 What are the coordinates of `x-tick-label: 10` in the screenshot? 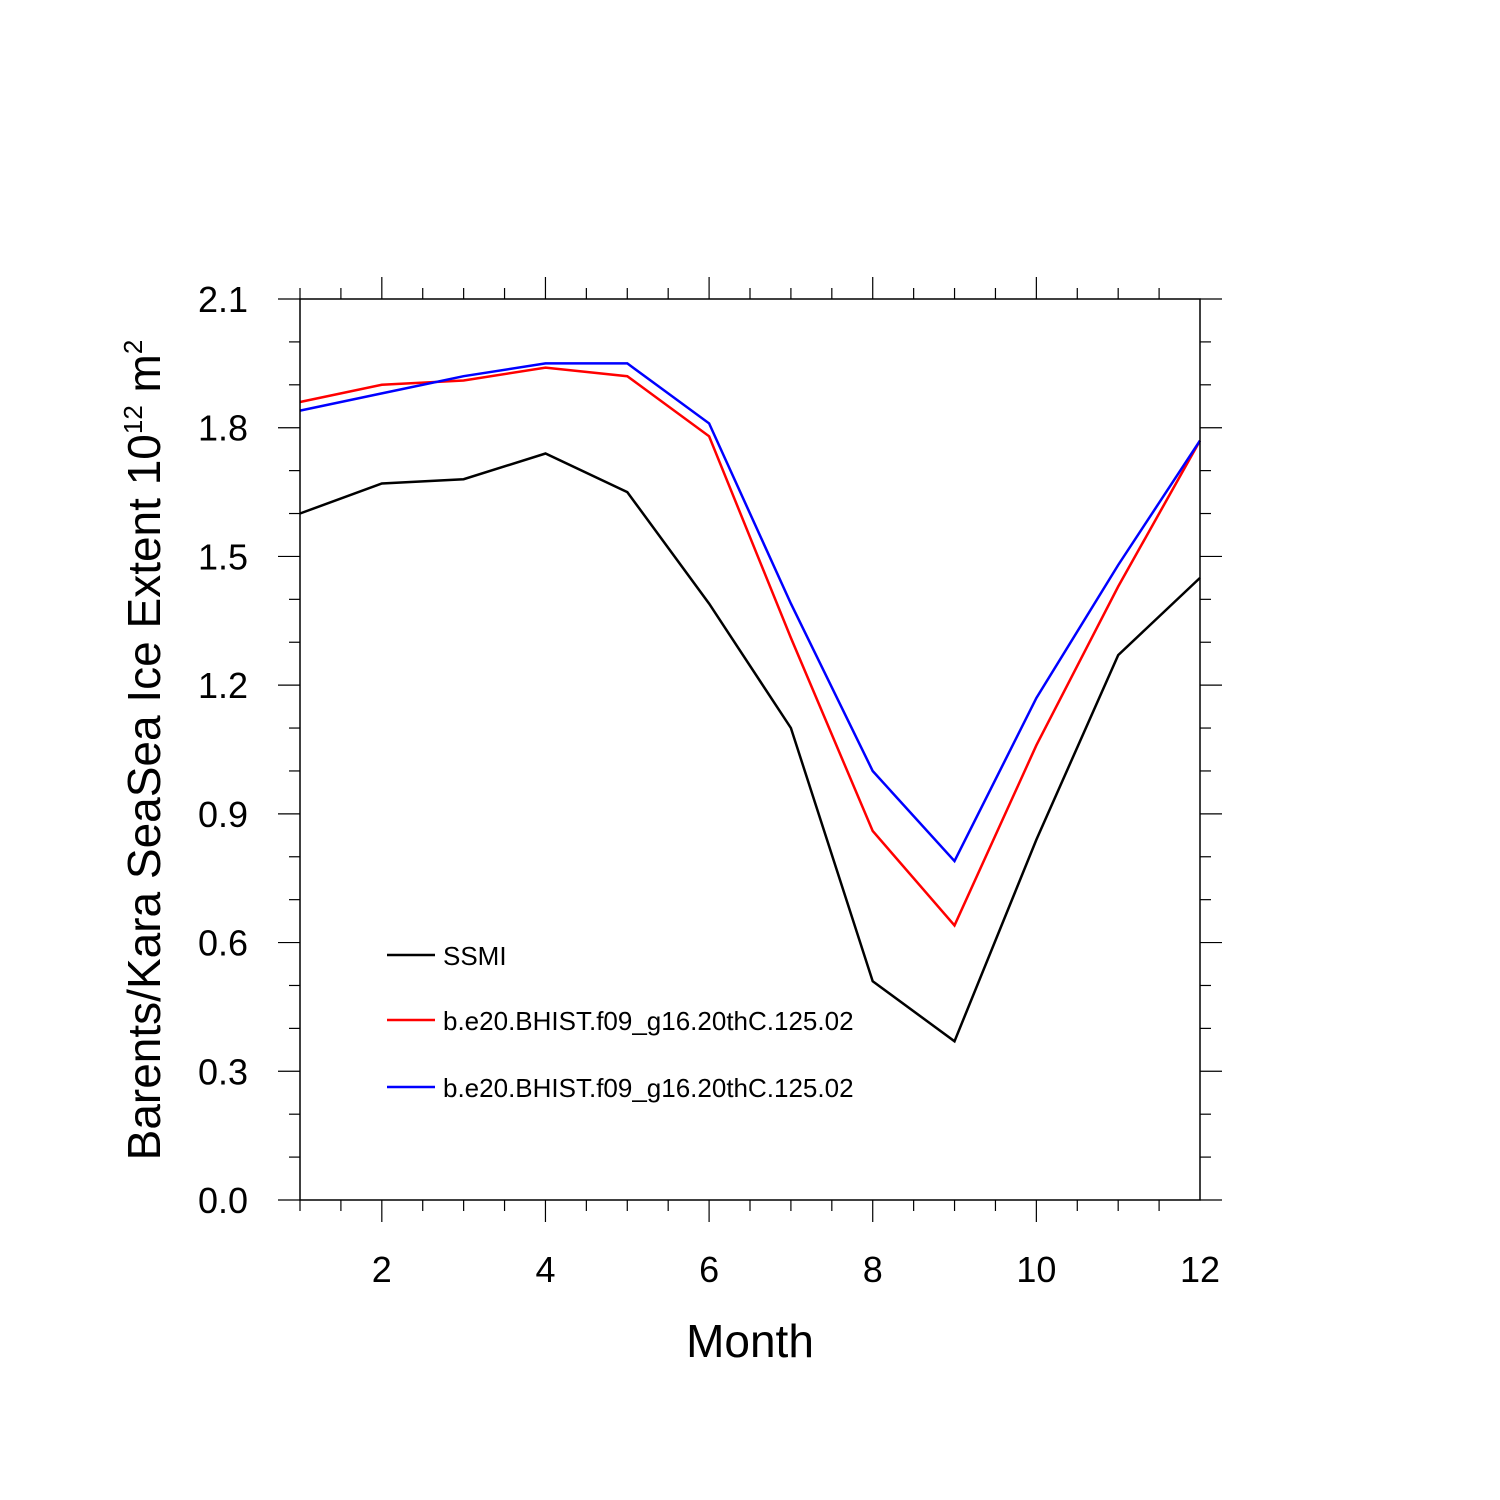 It's located at (1036, 1269).